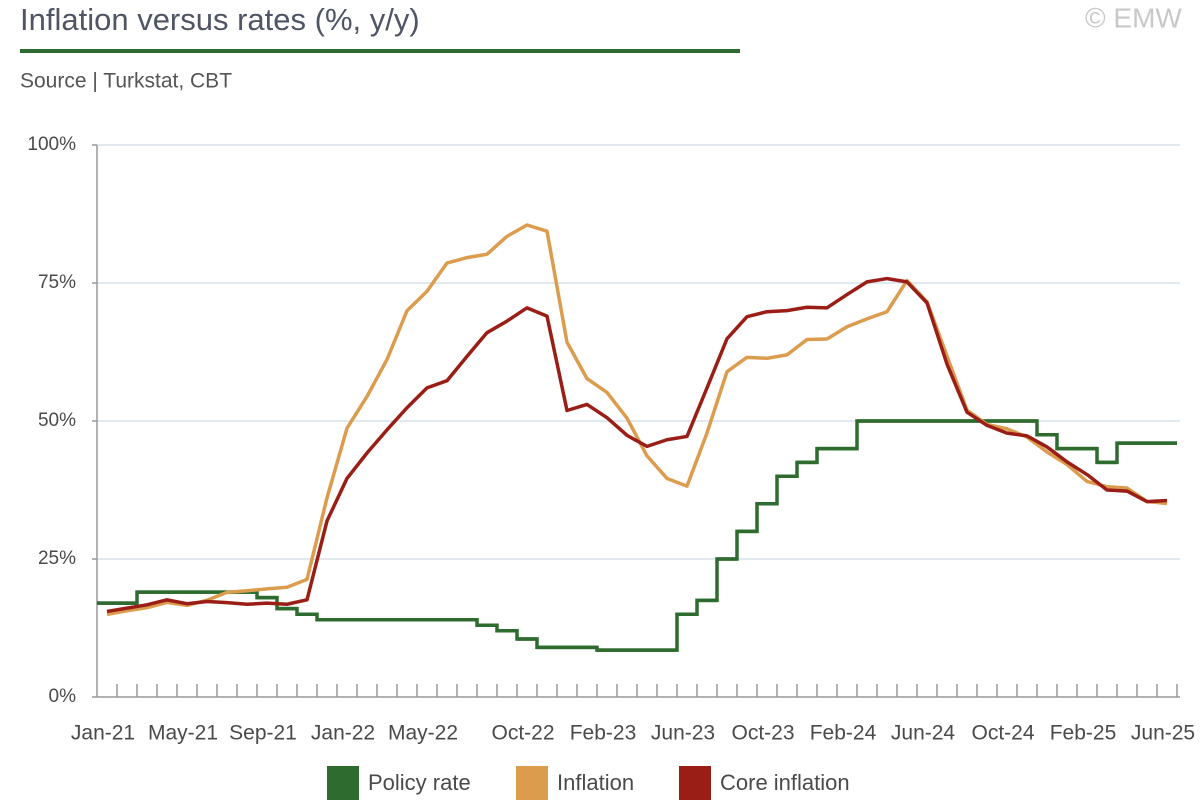  I want to click on x-tick-label: May-21, so click(183, 733).